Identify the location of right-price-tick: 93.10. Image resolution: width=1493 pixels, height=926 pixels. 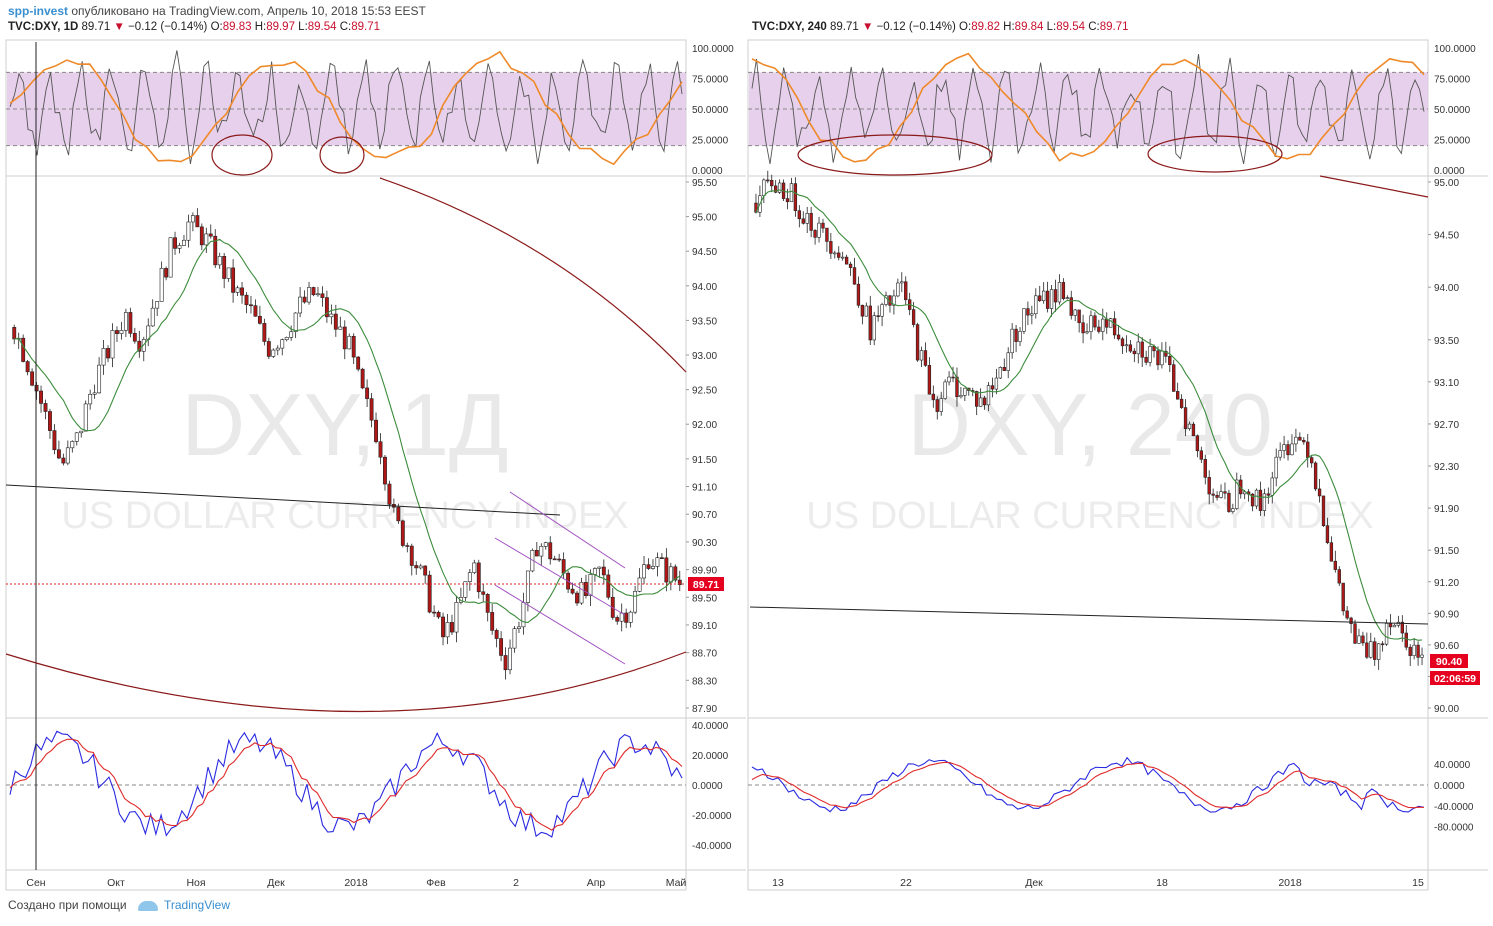
(1446, 383).